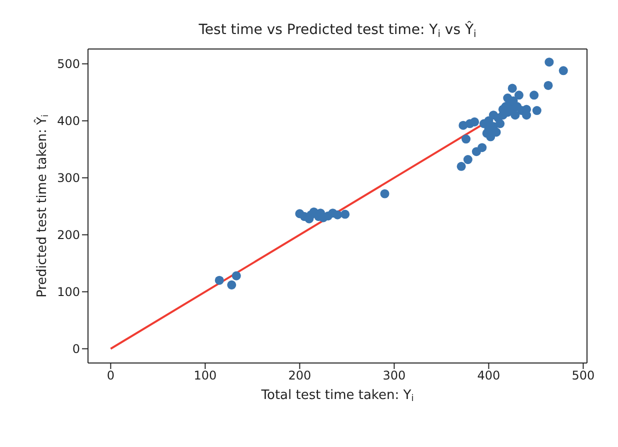  Describe the element at coordinates (68, 121) in the screenshot. I see `y-tick-label: 400` at that location.